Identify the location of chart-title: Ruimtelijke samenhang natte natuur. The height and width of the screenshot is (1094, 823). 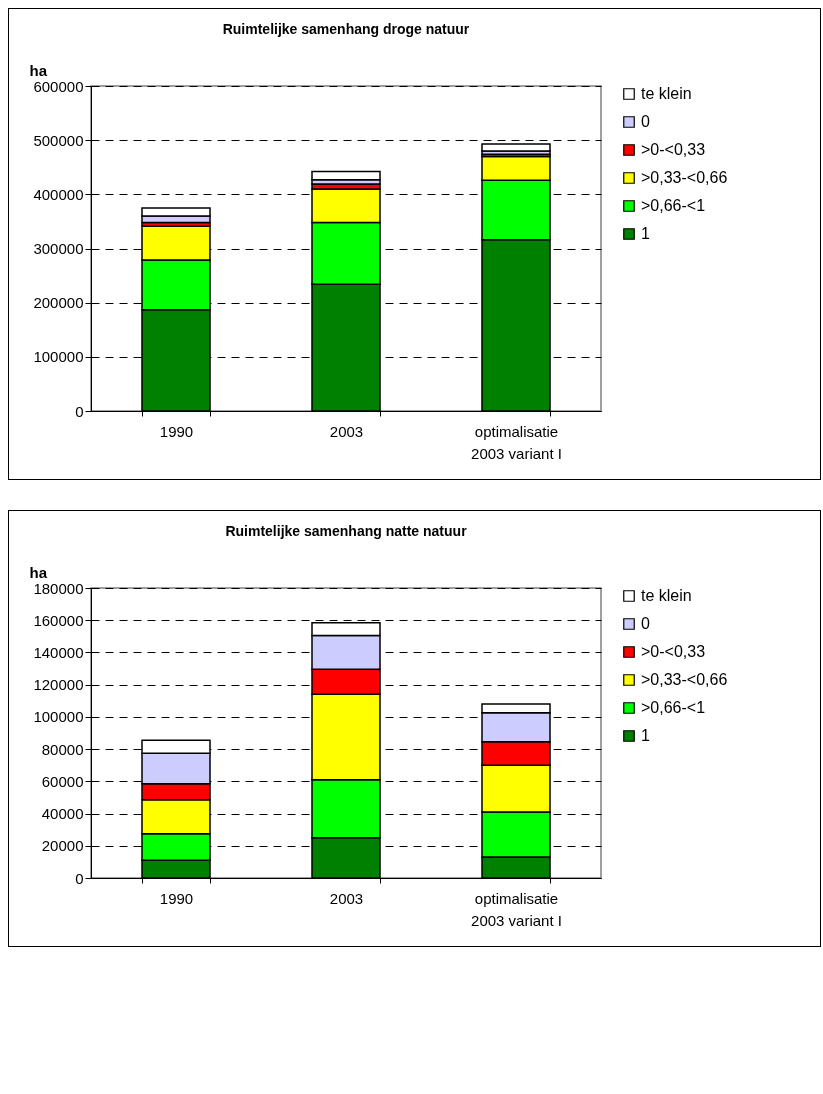
(346, 531).